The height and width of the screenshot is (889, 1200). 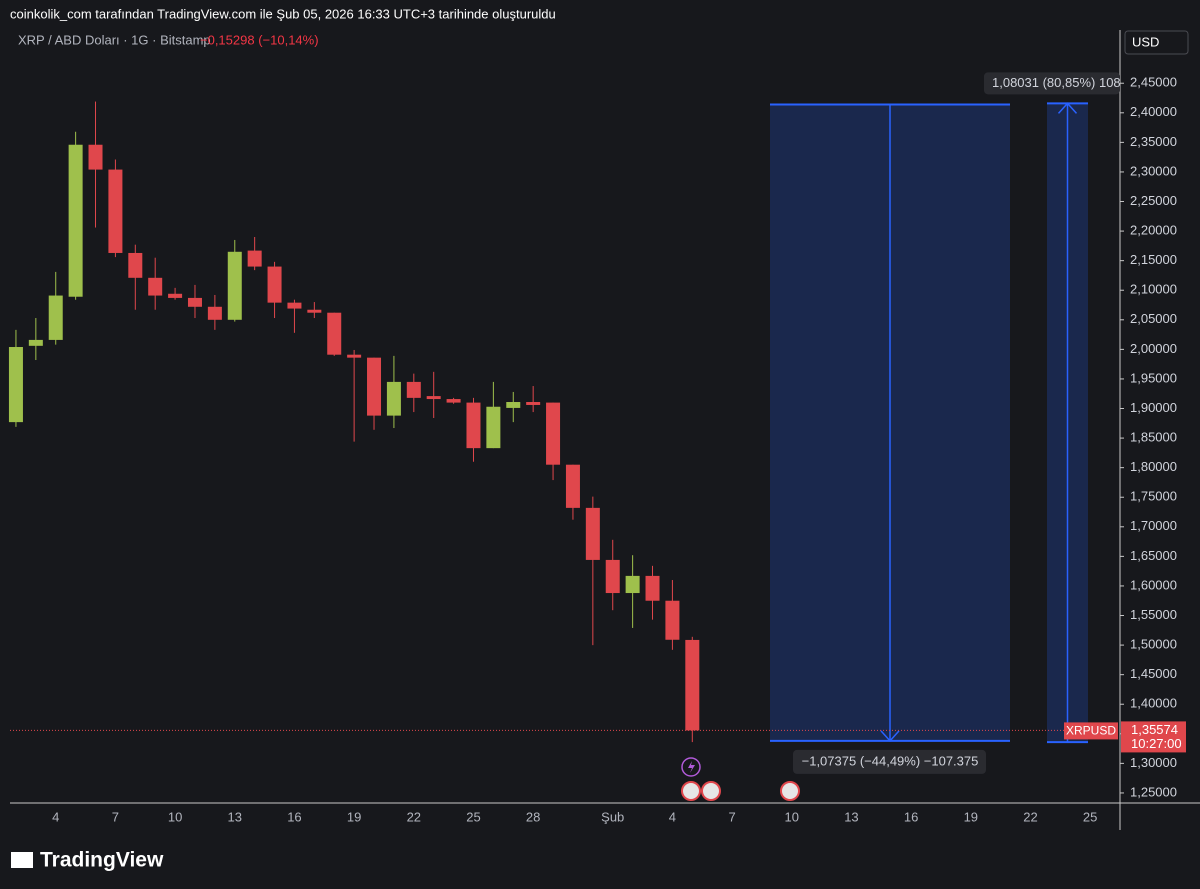 What do you see at coordinates (1153, 466) in the screenshot?
I see `y-tick-label: 1,80000` at bounding box center [1153, 466].